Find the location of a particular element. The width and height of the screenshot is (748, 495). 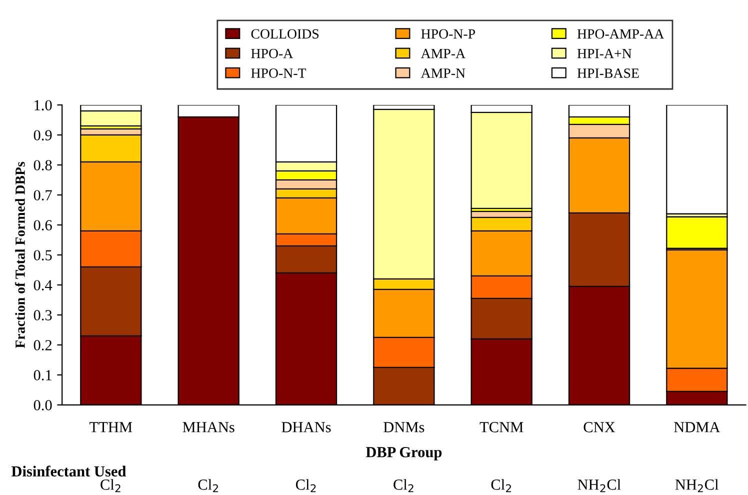

y-axis-title: Fraction of Total Formed DBPs is located at coordinates (19, 255).